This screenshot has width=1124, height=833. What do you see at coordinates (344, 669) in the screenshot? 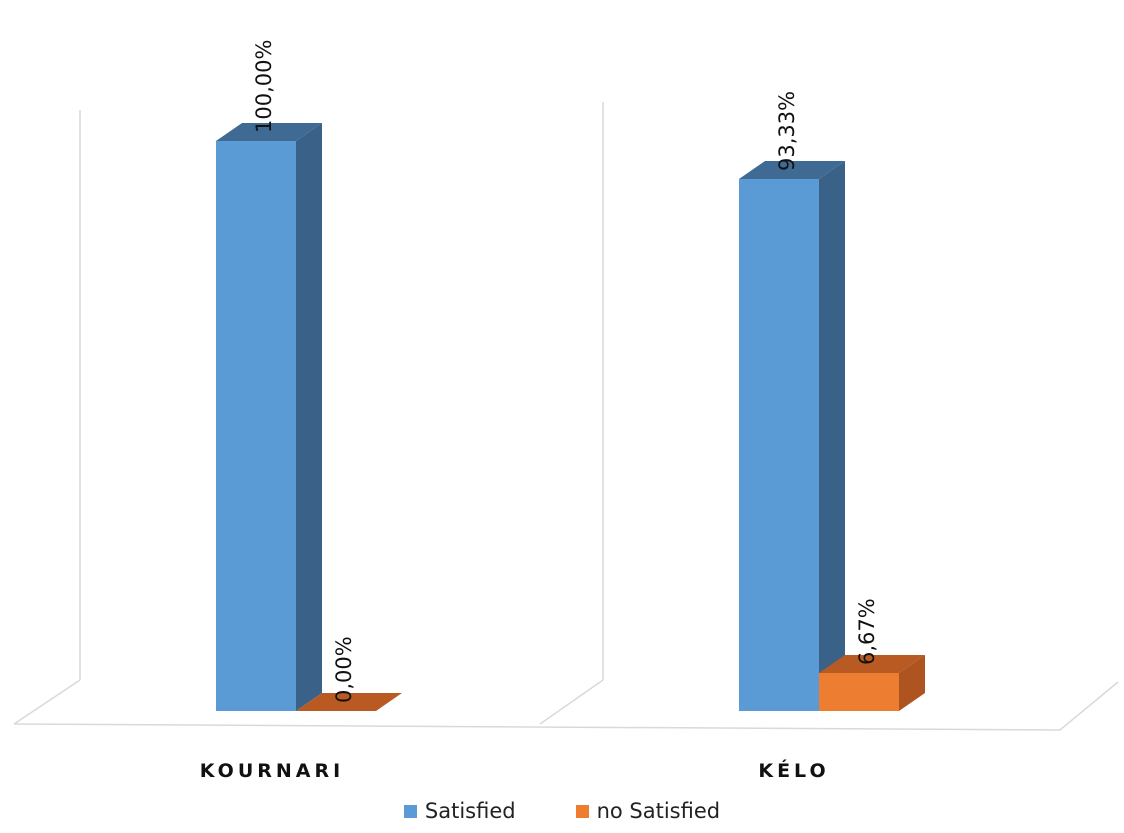
I see `data-label-kournari-no-satisfied: 0,00%` at bounding box center [344, 669].